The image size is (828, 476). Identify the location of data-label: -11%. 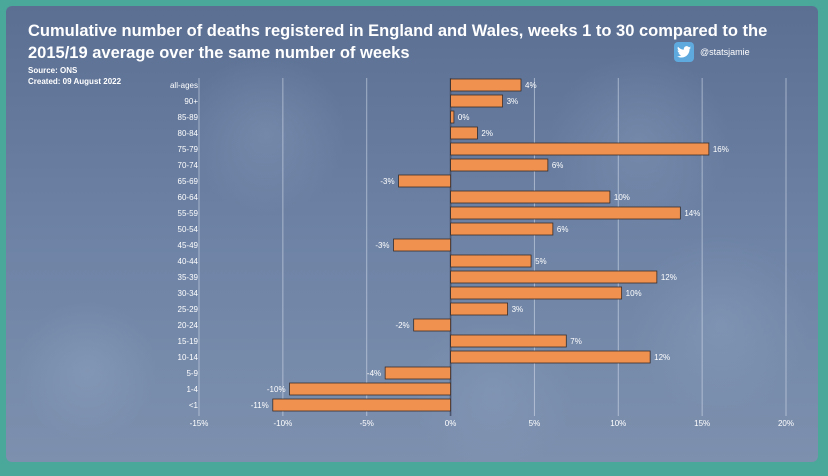
(260, 405).